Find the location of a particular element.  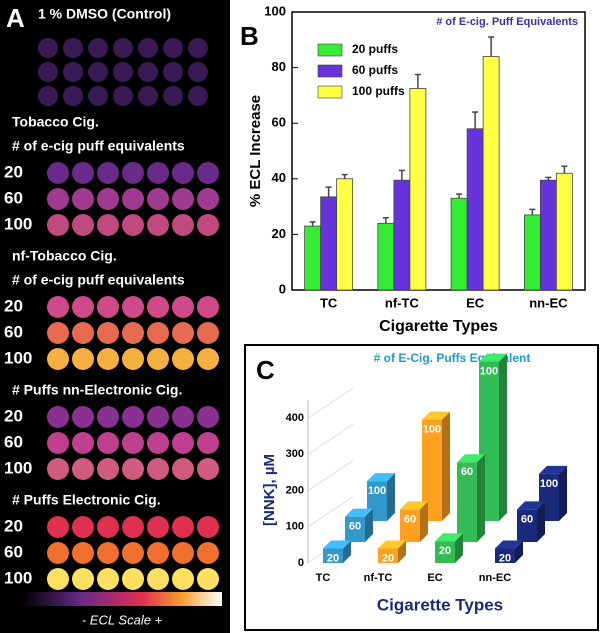

panel-label: A is located at coordinates (15, 18).